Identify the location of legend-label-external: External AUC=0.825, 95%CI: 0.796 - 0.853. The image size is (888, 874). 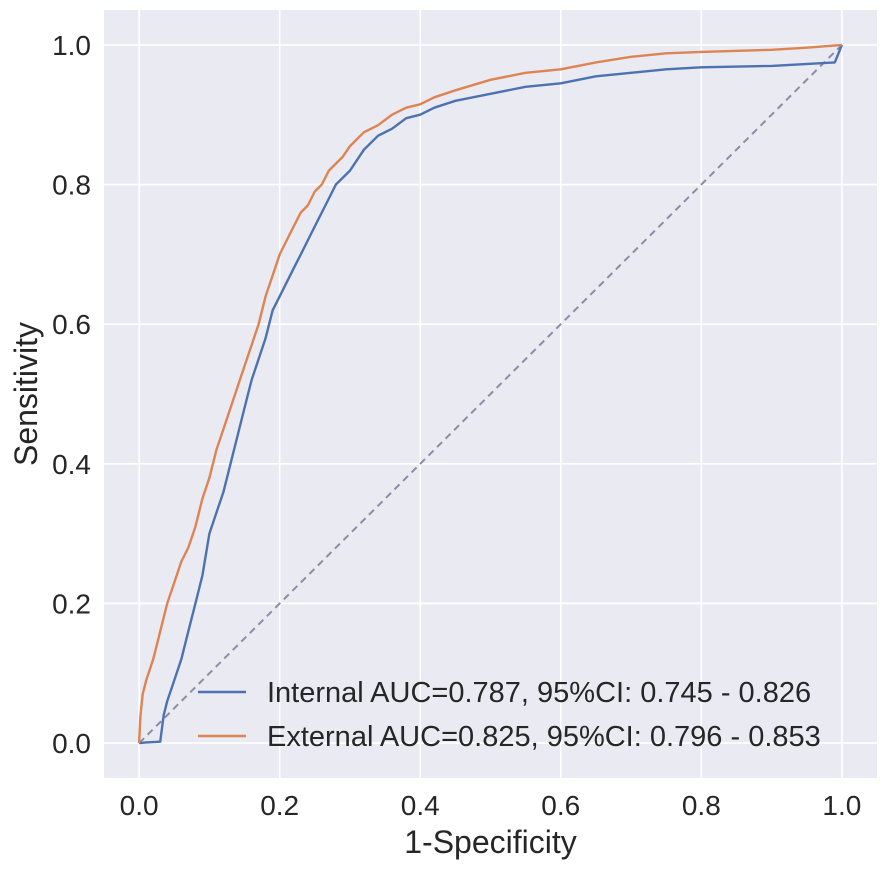
(544, 737).